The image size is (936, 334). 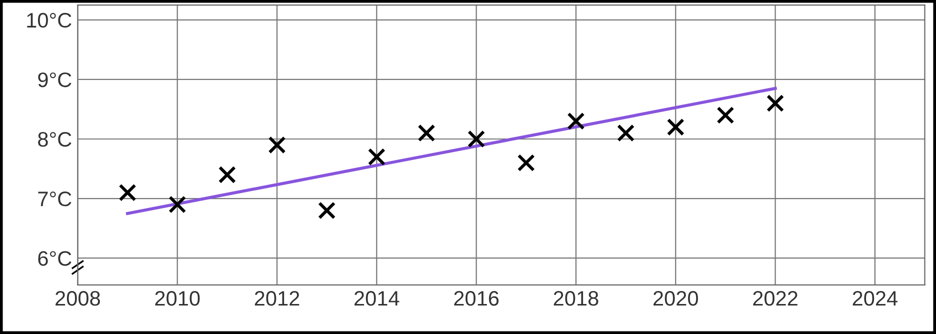 What do you see at coordinates (775, 298) in the screenshot?
I see `x-tick-label: 2022` at bounding box center [775, 298].